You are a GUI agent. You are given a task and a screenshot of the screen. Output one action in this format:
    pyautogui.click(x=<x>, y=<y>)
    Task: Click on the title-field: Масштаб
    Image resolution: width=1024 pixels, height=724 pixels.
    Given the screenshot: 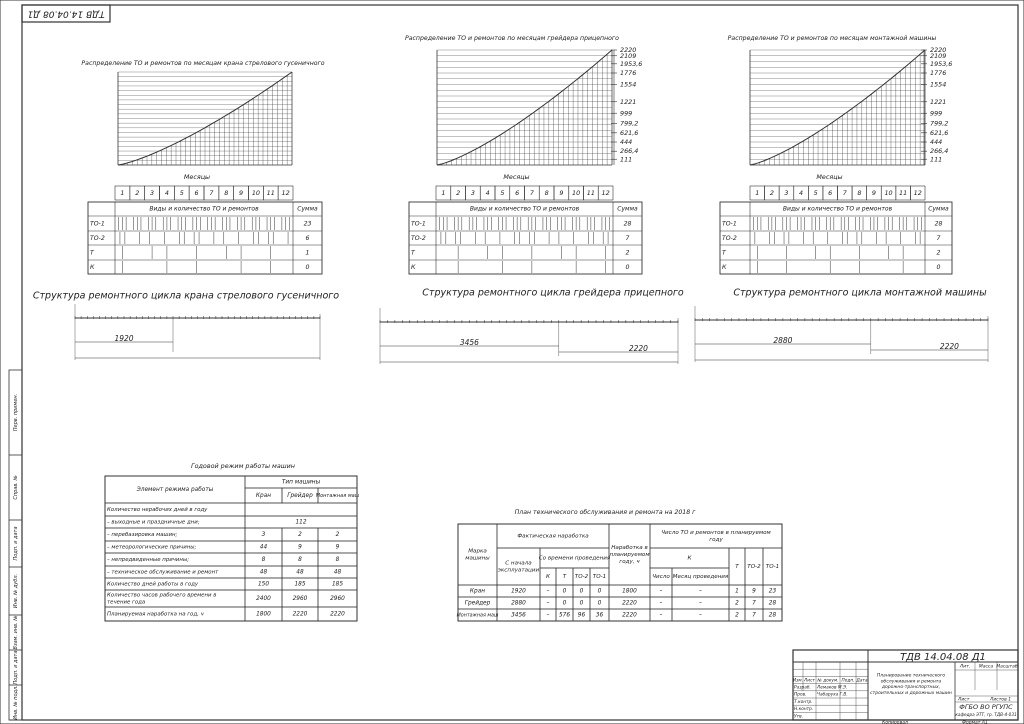 What is the action you would take?
    pyautogui.click(x=1007, y=667)
    